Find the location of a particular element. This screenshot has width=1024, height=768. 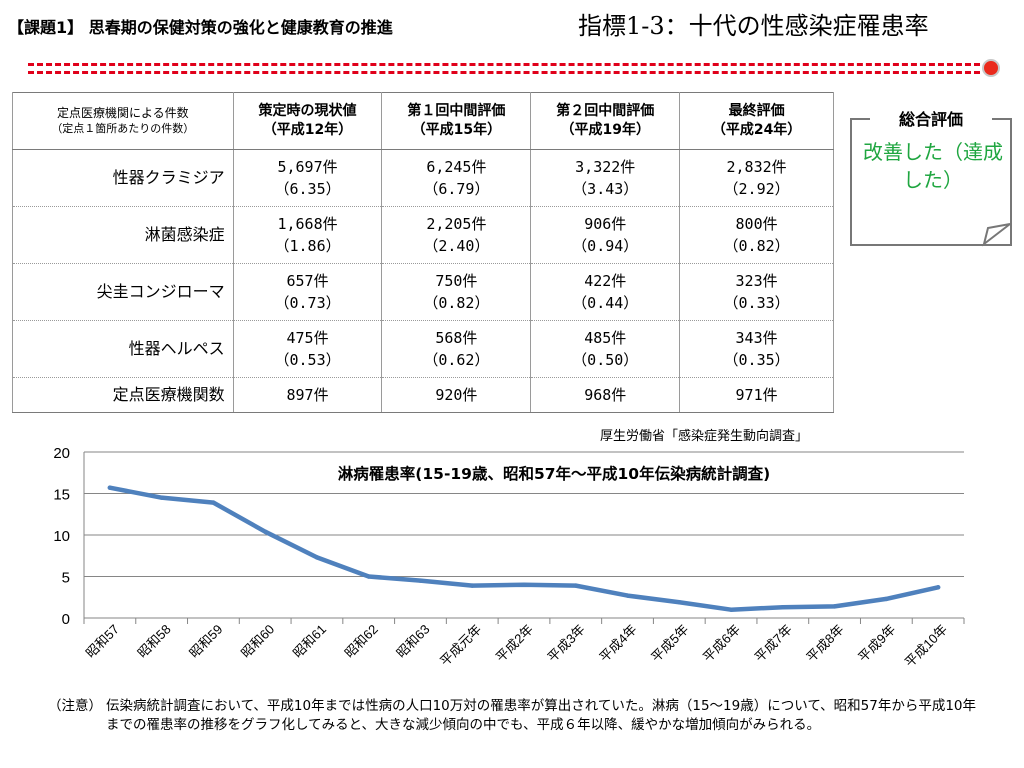

y-tick-label: 20 is located at coordinates (61, 453).